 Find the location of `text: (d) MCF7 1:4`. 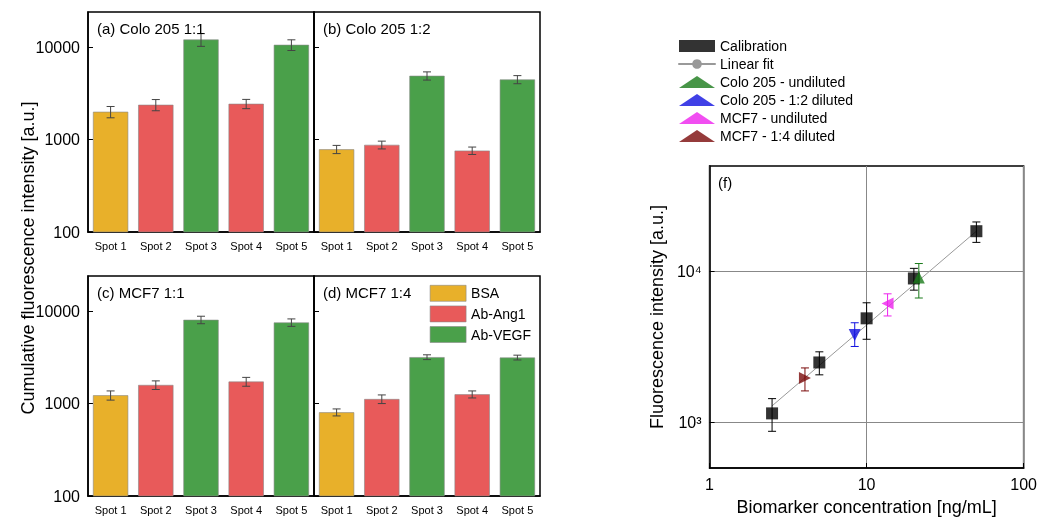

text: (d) MCF7 1:4 is located at coordinates (367, 292).